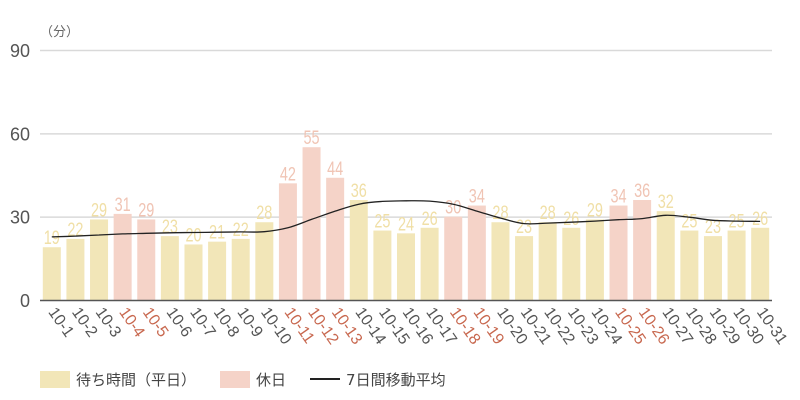  Describe the element at coordinates (52, 237) in the screenshot. I see `bar-value-label: 19` at that location.